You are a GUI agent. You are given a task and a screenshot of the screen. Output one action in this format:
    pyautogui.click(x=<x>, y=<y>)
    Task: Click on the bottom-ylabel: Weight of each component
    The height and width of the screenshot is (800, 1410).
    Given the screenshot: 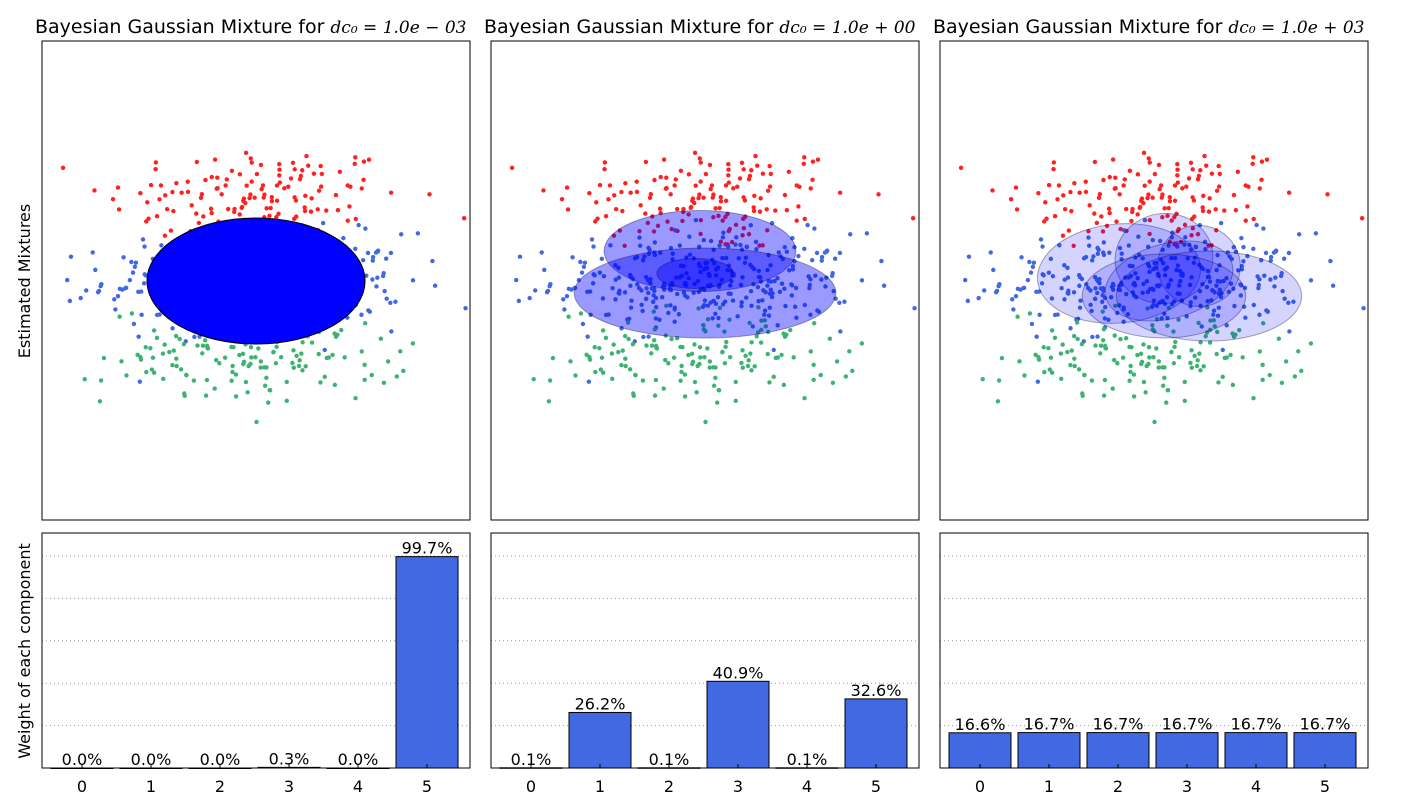 What is the action you would take?
    pyautogui.click(x=24, y=651)
    